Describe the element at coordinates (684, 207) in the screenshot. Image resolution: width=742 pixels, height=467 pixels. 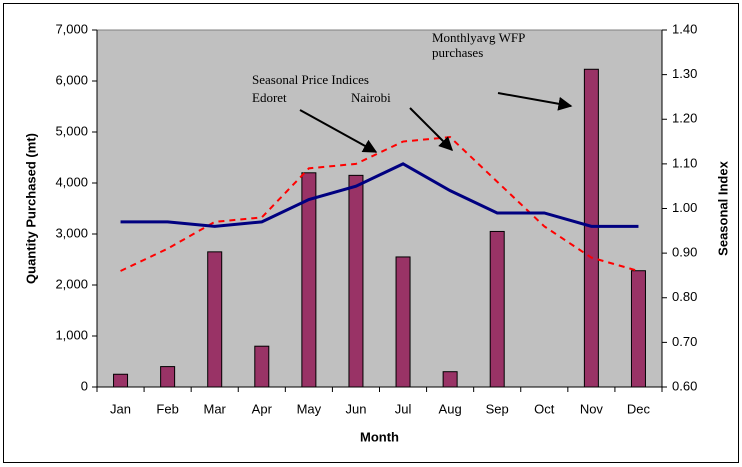
I see `y2-tick-label: 1.00` at that location.